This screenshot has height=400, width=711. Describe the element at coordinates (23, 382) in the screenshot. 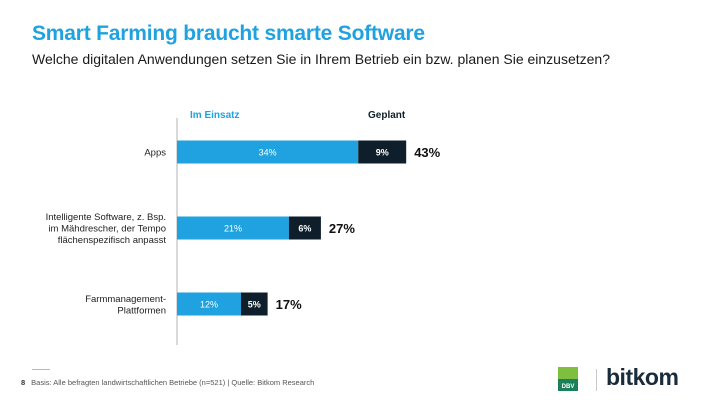

I see `page-number: 8` at that location.